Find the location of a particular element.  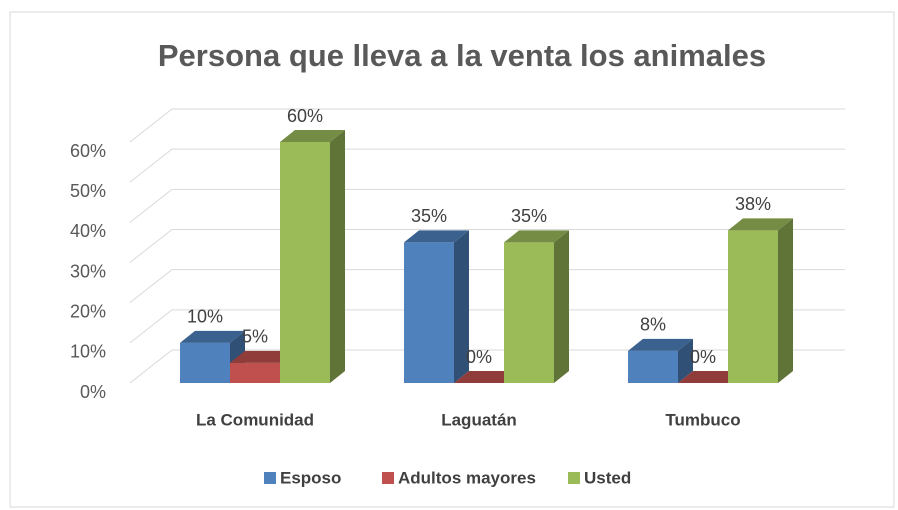

data-label: 5% is located at coordinates (255, 337).